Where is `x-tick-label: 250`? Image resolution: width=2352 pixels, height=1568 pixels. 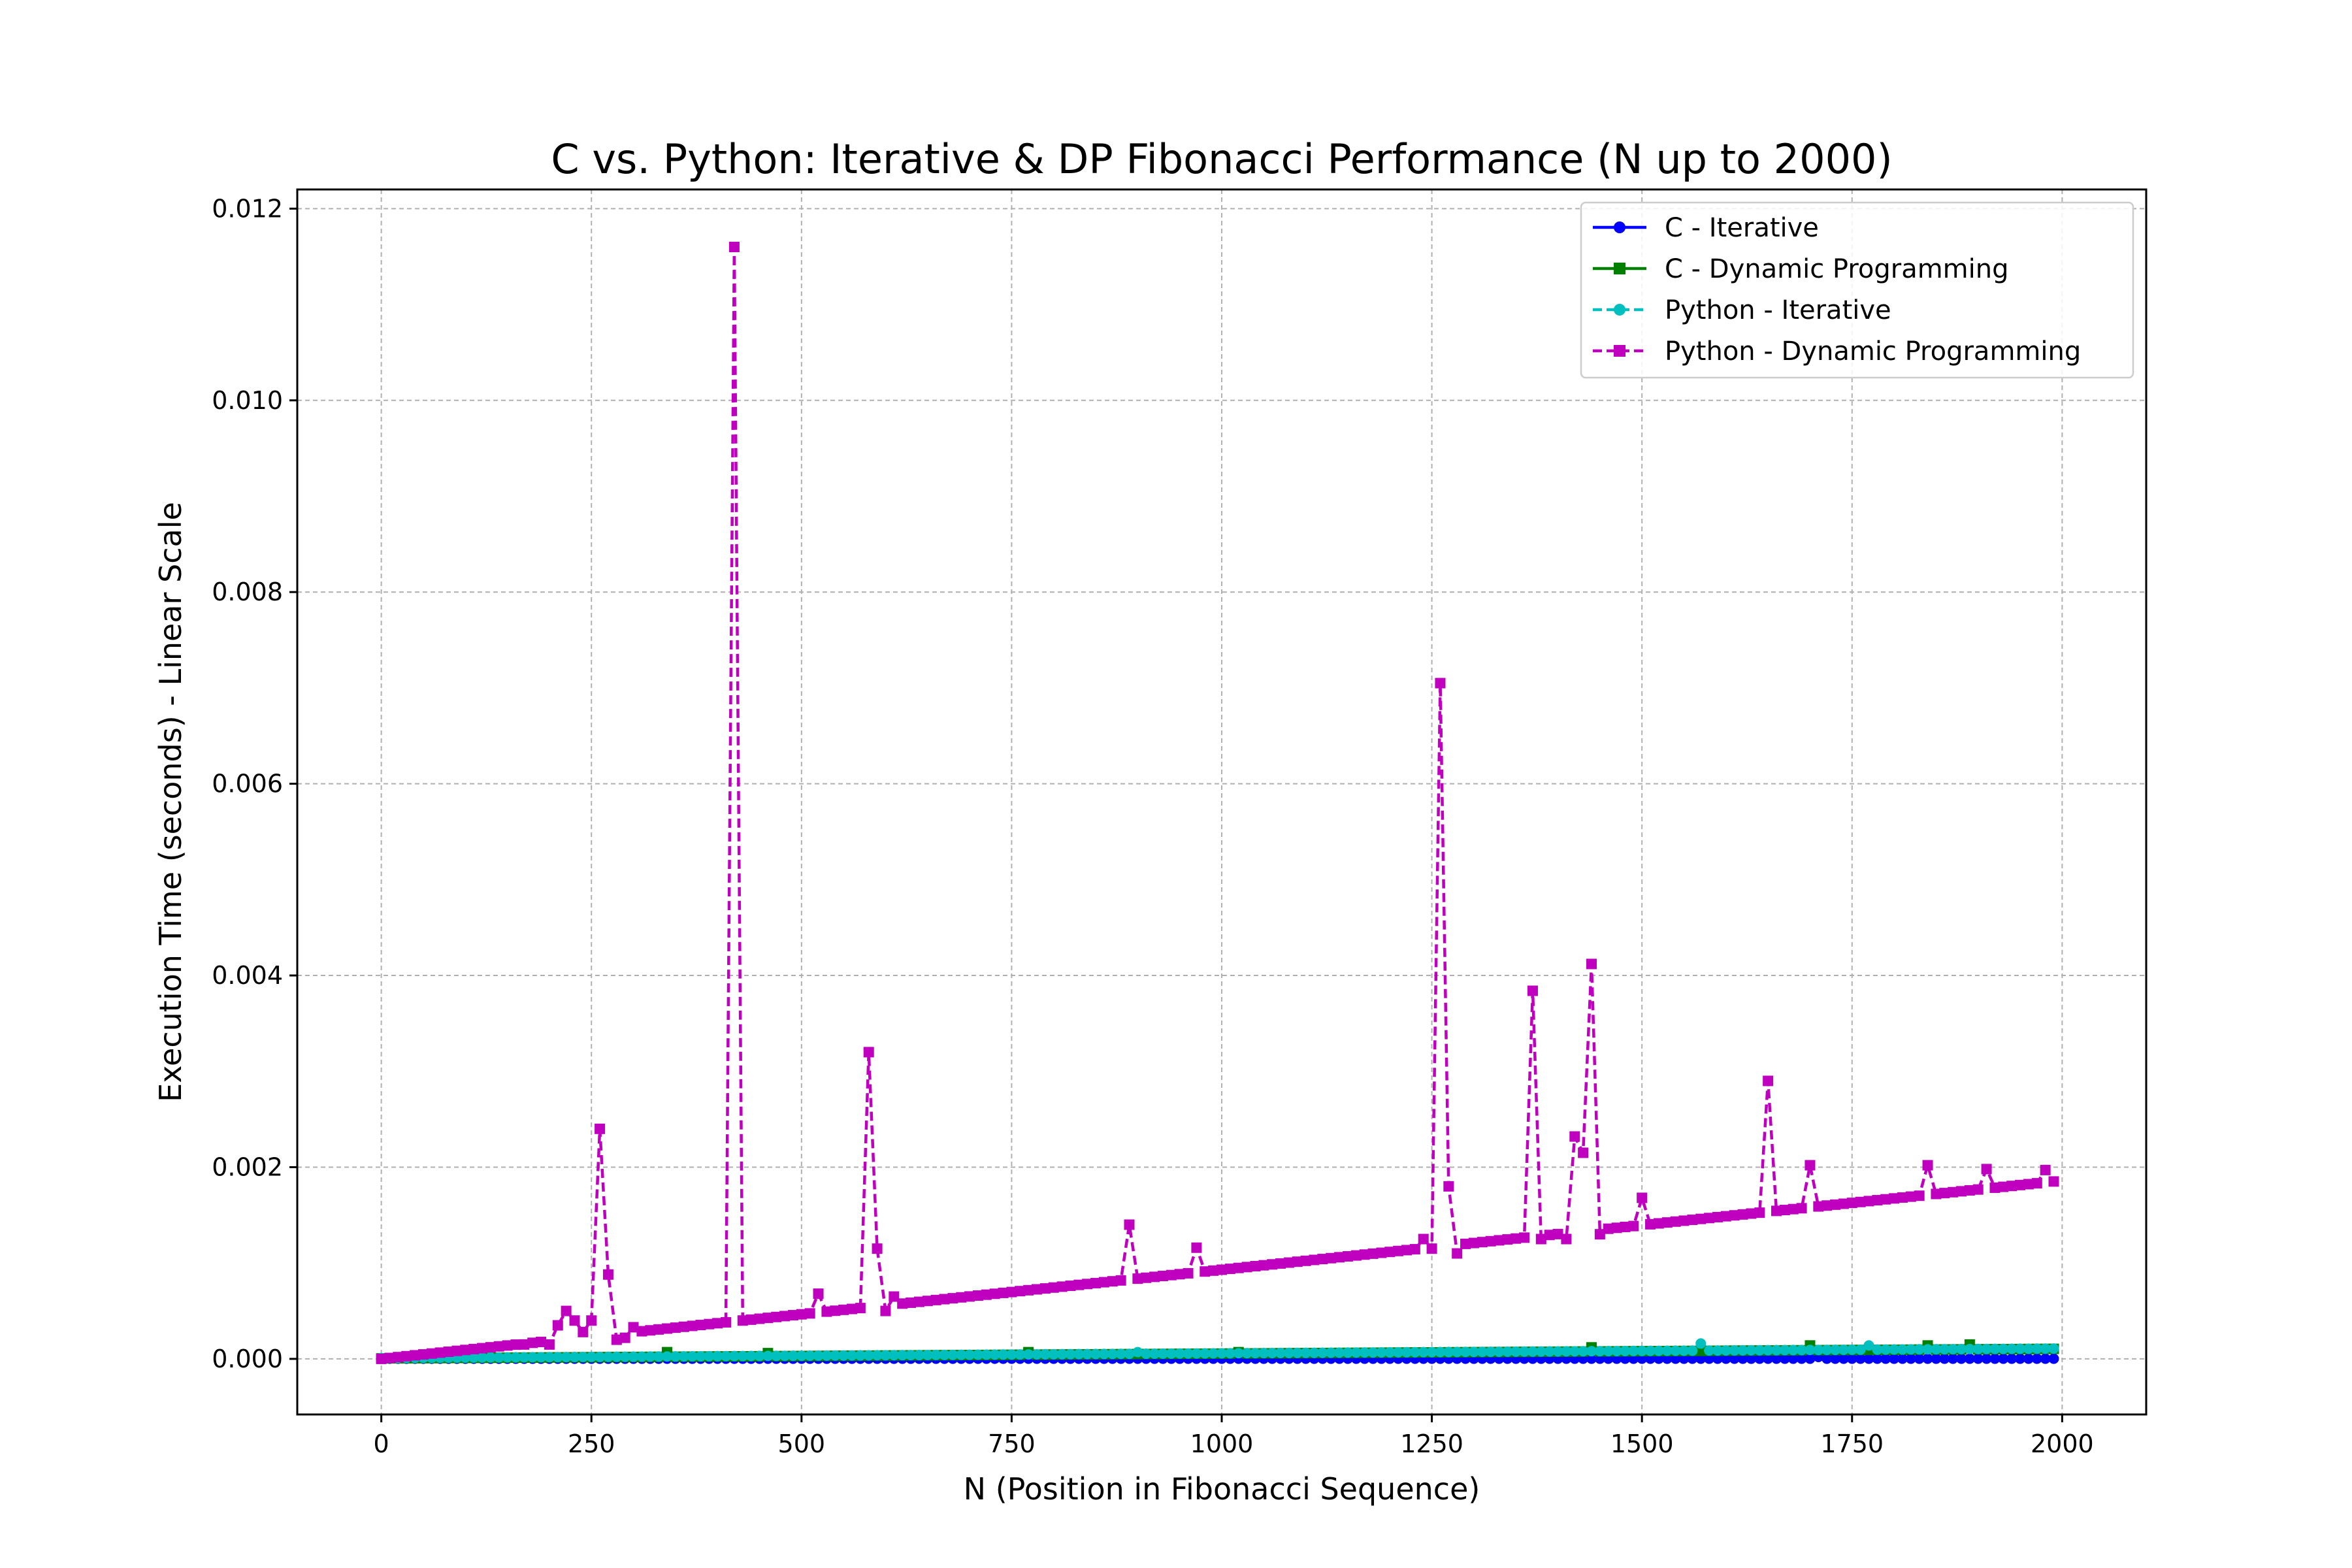
x-tick-label: 250 is located at coordinates (591, 1443).